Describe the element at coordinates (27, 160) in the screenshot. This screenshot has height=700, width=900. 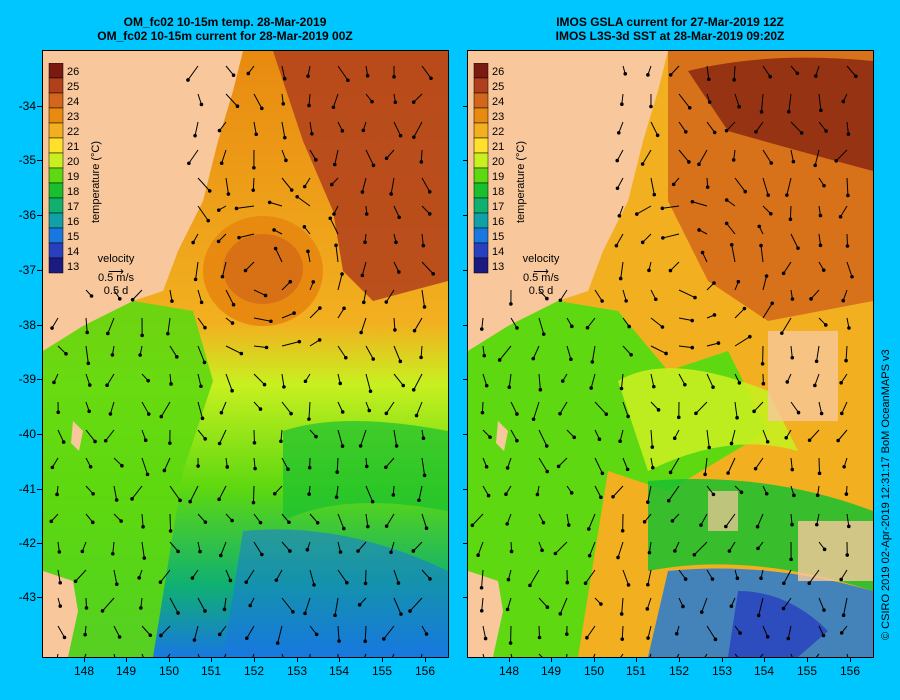
I see `latitude-tick-label: -35` at that location.